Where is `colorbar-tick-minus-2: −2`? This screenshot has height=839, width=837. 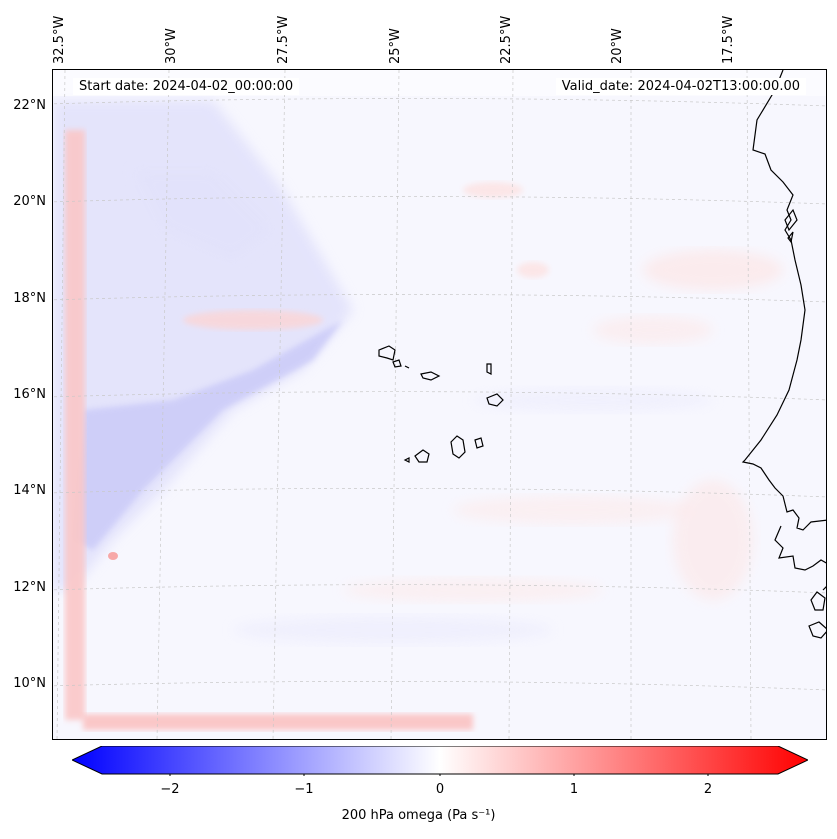
colorbar-tick-minus-2: −2 is located at coordinates (170, 789).